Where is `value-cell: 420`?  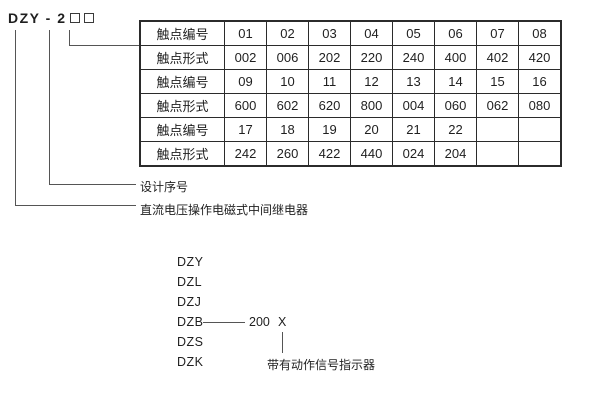 value-cell: 420 is located at coordinates (540, 57).